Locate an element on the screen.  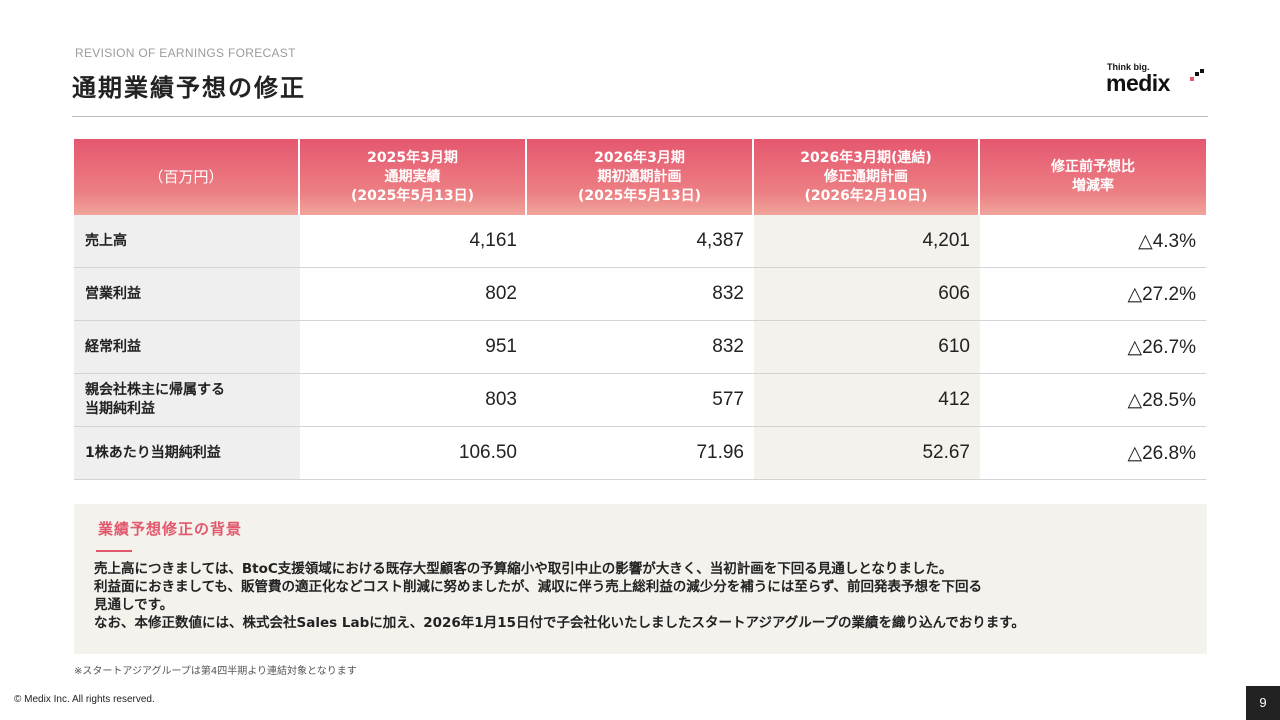
table-cell: 803 is located at coordinates (413, 400).